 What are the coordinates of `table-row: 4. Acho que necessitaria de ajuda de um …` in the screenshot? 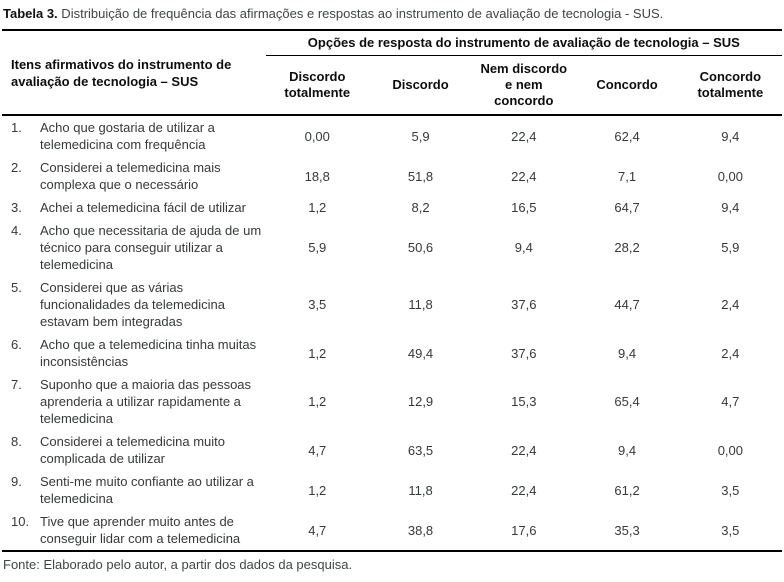 It's located at (392, 247).